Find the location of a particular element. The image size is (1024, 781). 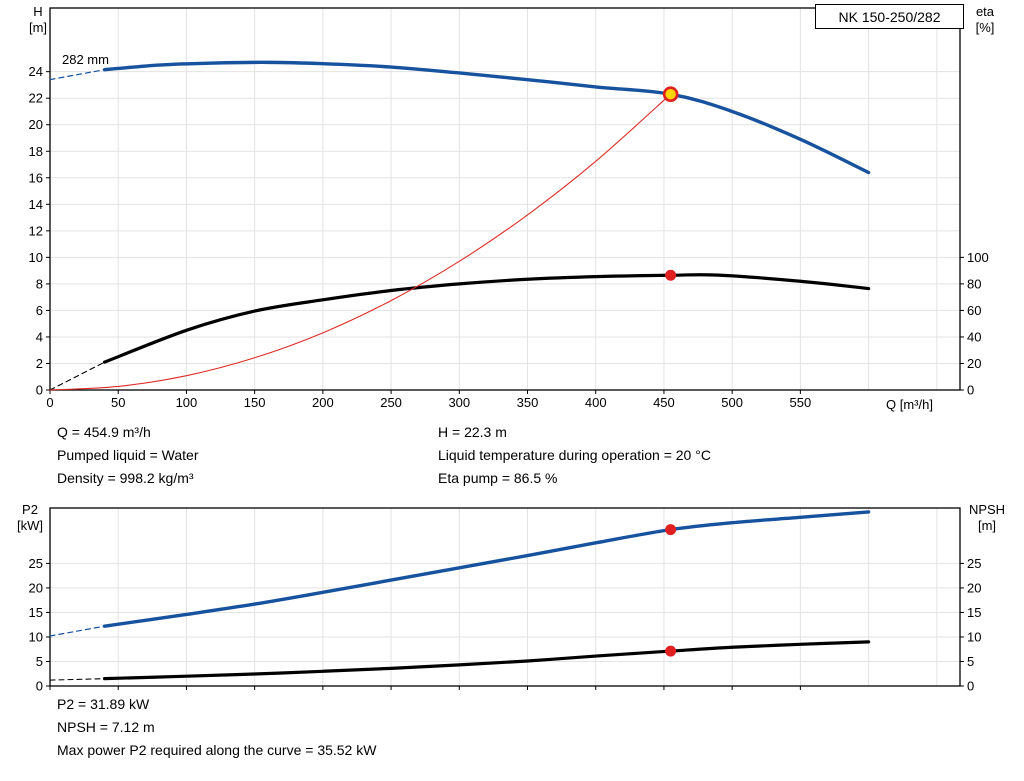

npsh-curve is located at coordinates (486, 660).